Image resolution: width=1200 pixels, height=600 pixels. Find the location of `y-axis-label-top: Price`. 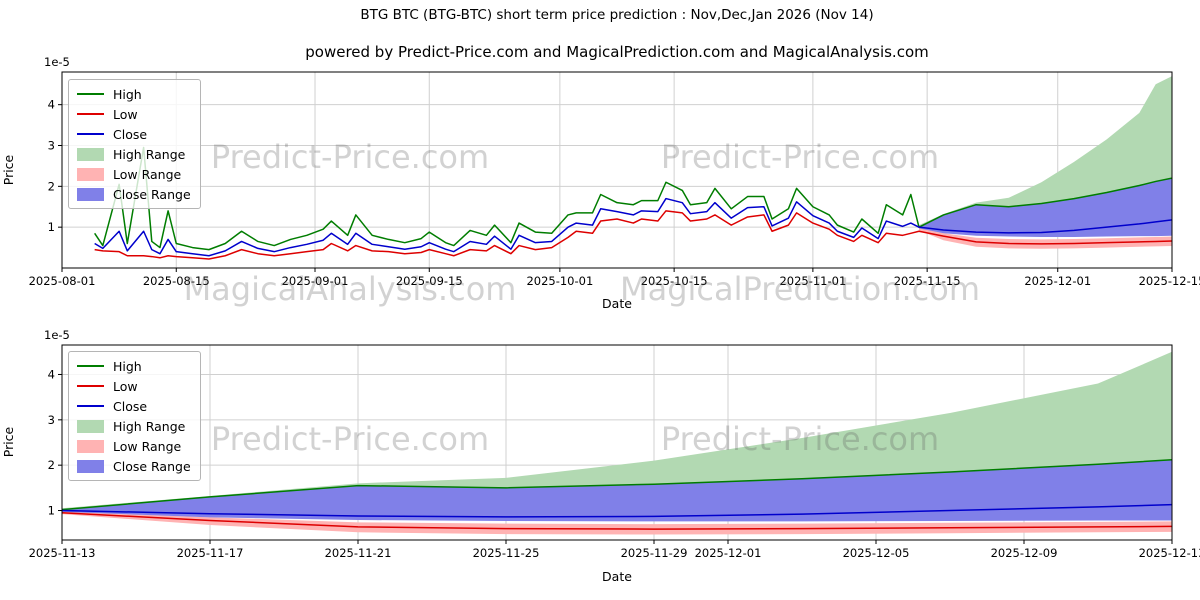

y-axis-label-top: Price is located at coordinates (8, 170).